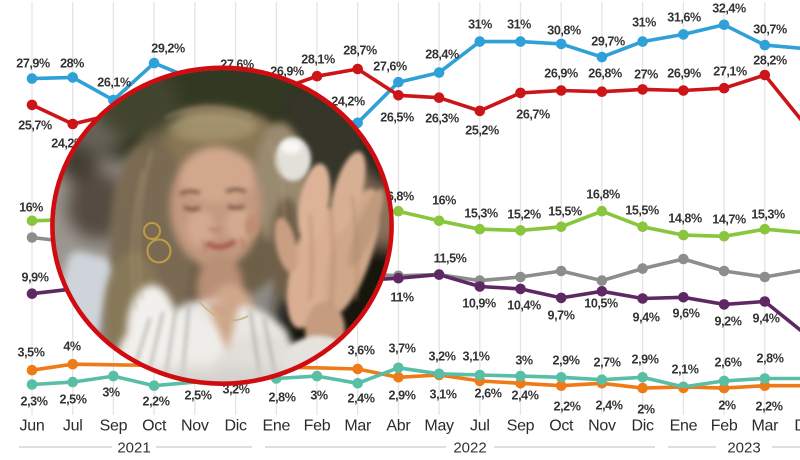  I want to click on svg-text: 9,7%, so click(561, 316).